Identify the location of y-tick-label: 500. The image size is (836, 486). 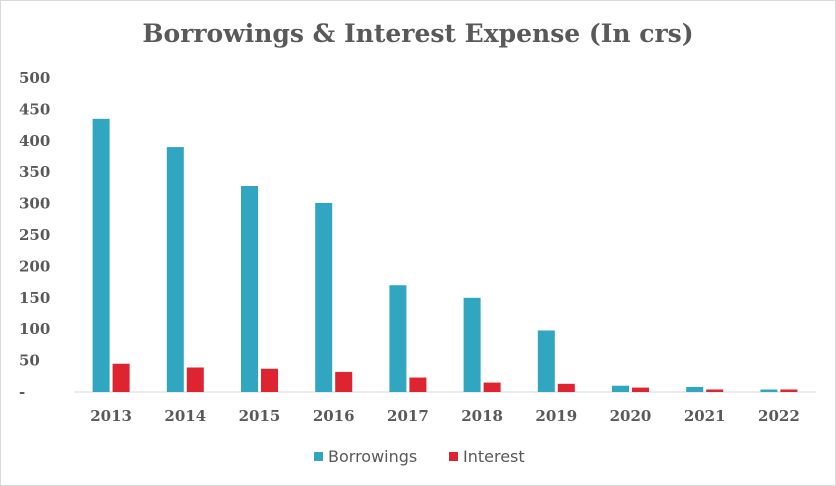
(34, 78).